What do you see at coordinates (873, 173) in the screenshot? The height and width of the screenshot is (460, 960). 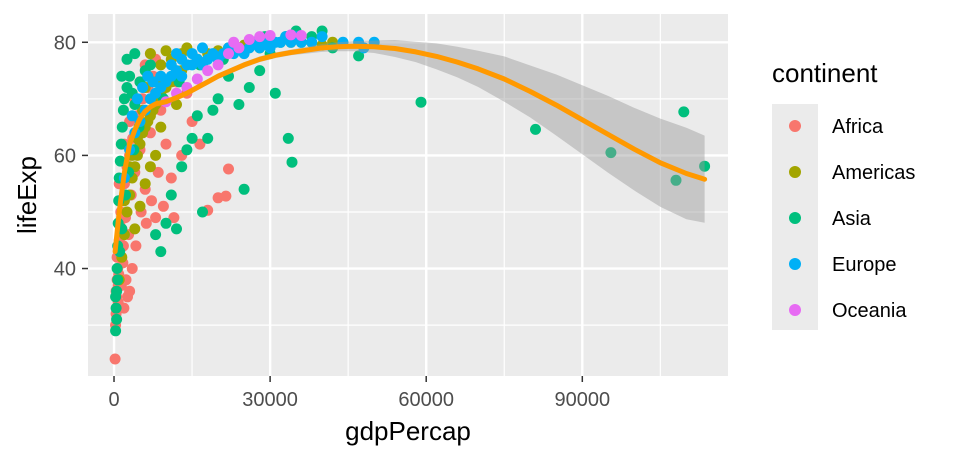 I see `legend-label-americas: Americas` at bounding box center [873, 173].